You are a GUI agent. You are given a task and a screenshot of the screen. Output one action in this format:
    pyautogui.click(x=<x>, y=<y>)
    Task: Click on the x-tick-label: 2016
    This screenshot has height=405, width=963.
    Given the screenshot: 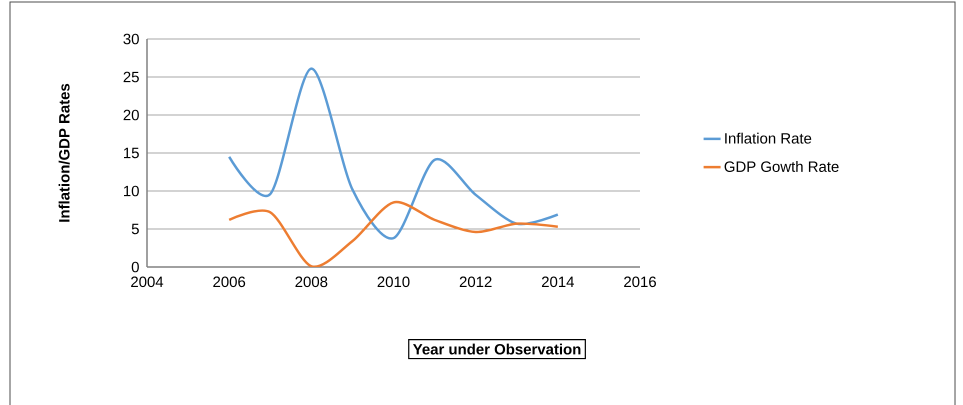 What is the action you would take?
    pyautogui.click(x=640, y=282)
    